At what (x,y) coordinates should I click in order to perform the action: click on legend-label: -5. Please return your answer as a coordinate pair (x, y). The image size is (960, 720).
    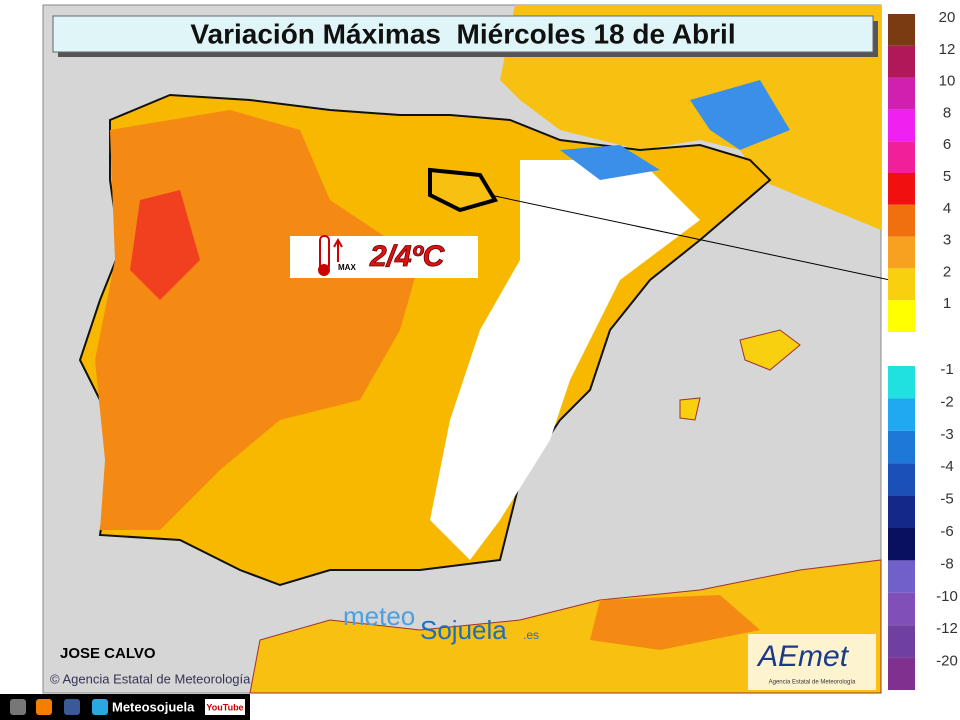
    Looking at the image, I should click on (946, 499).